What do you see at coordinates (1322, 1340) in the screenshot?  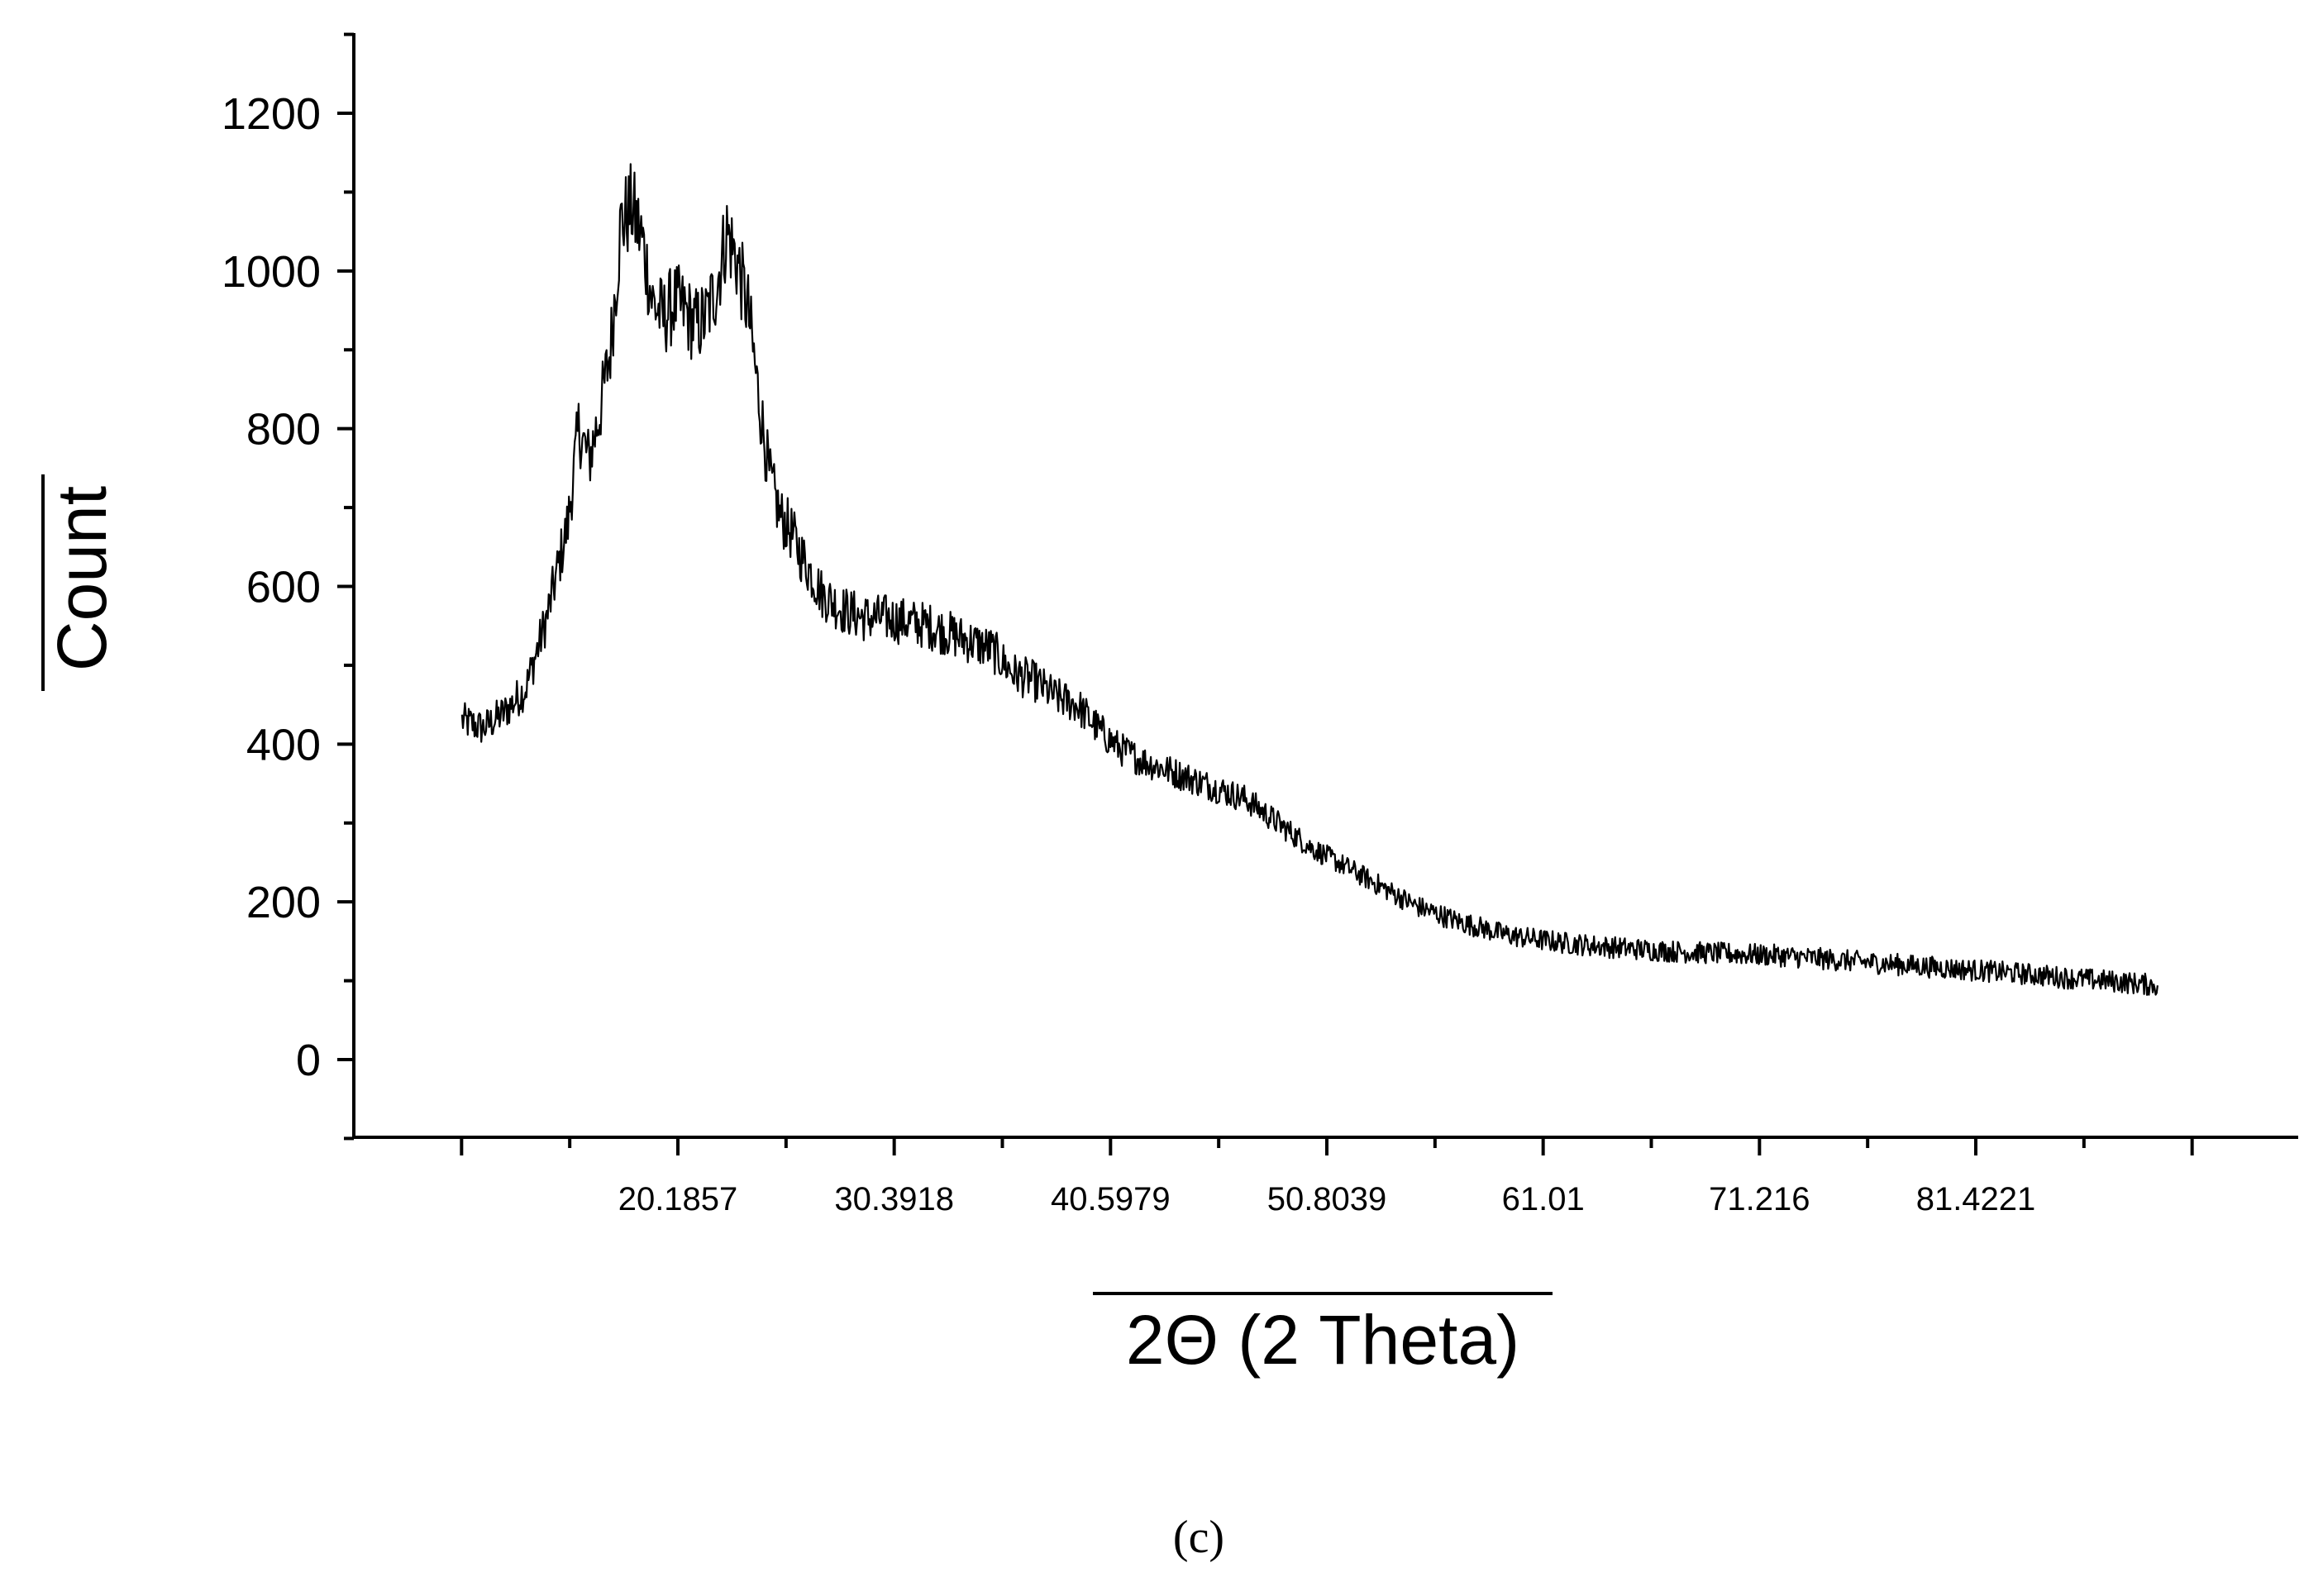 I see `x-axis-title: 2Θ (2 Theta)` at bounding box center [1322, 1340].